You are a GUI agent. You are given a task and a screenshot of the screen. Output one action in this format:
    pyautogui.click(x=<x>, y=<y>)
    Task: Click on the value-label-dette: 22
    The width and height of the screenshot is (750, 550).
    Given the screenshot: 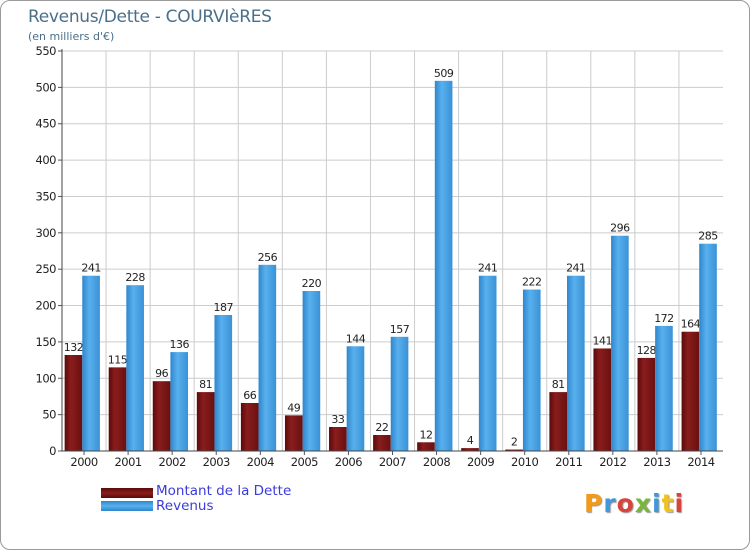 What is the action you would take?
    pyautogui.click(x=381, y=427)
    